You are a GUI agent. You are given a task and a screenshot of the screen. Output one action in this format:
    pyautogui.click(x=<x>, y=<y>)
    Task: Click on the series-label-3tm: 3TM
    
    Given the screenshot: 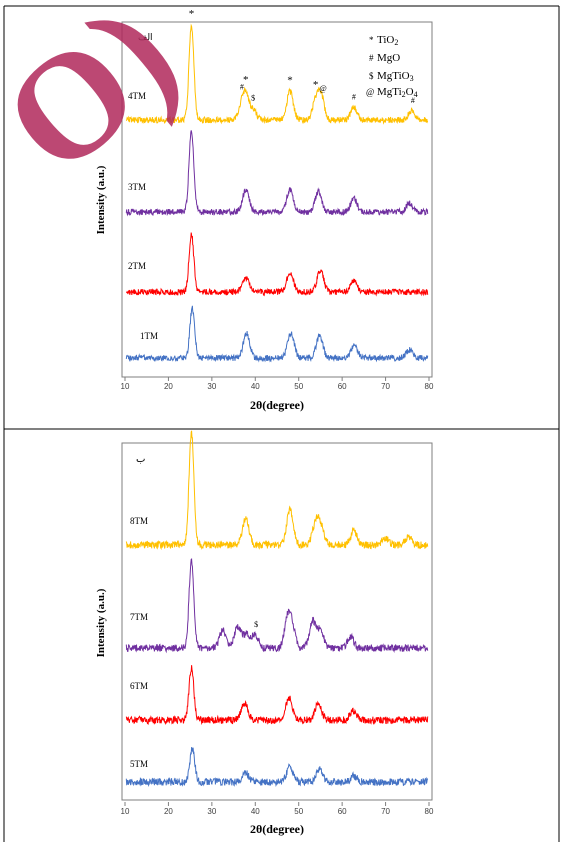 What is the action you would take?
    pyautogui.click(x=137, y=187)
    